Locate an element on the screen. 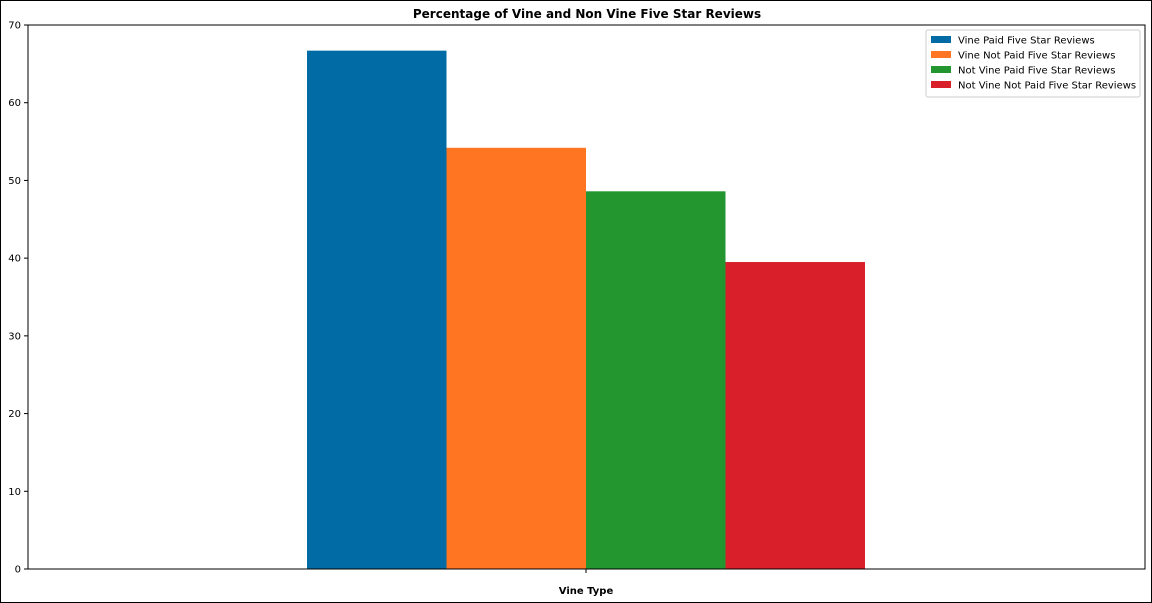 The width and height of the screenshot is (1152, 603). y-tick-label: 60 is located at coordinates (14, 103).